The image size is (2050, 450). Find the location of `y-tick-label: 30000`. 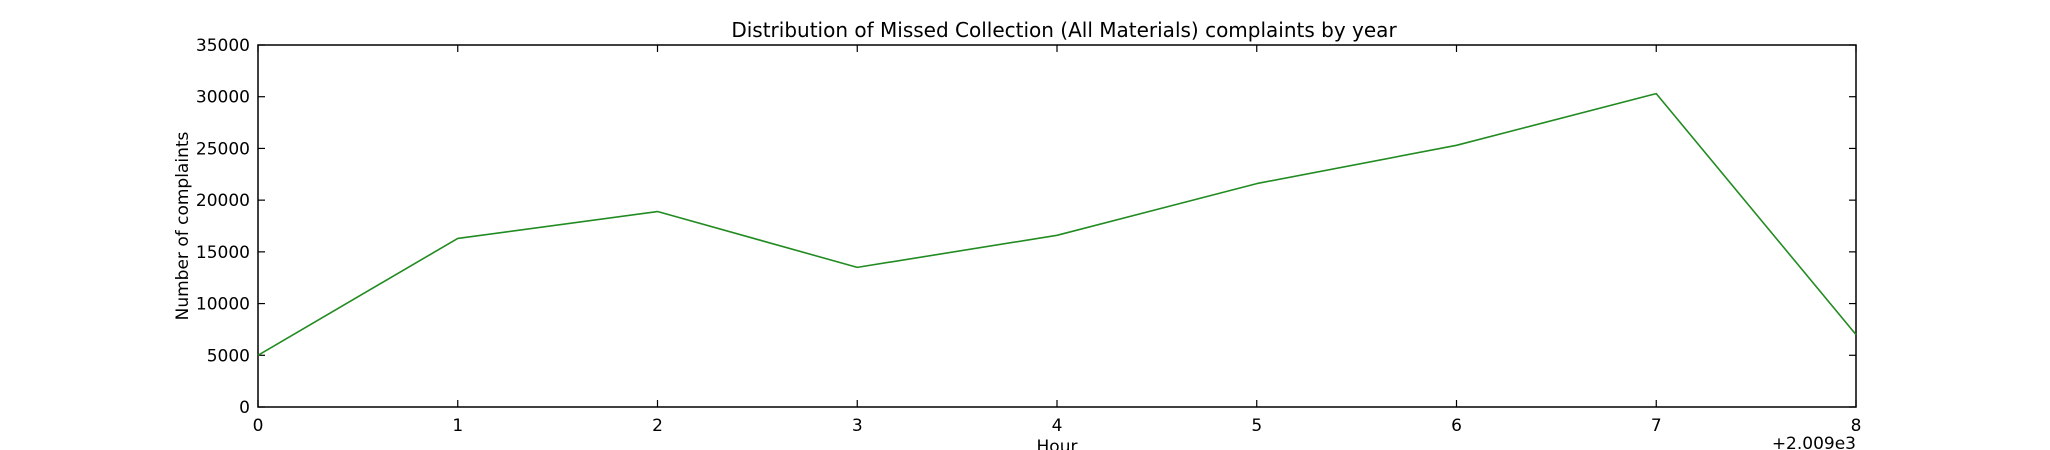

y-tick-label: 30000 is located at coordinates (223, 98).